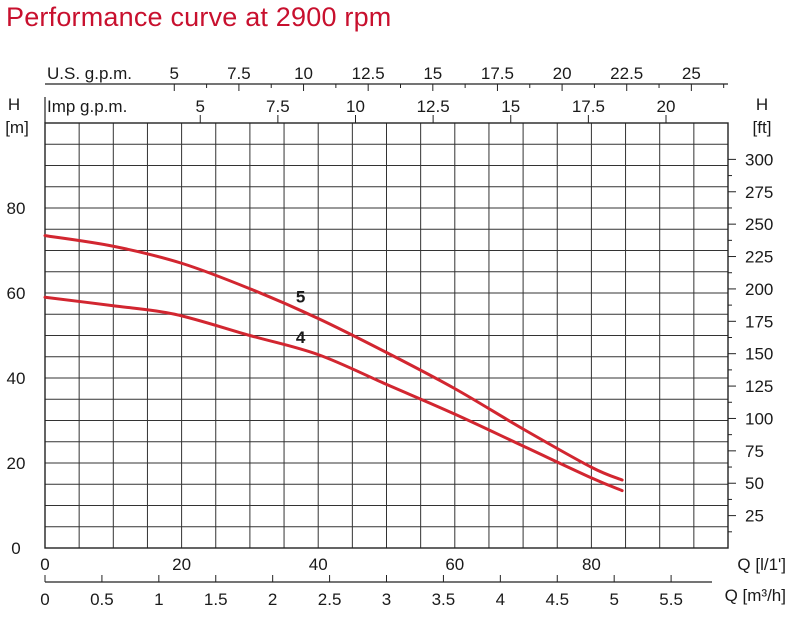  What do you see at coordinates (44, 599) in the screenshot?
I see `bottom-m3h-tick-label: 0` at bounding box center [44, 599].